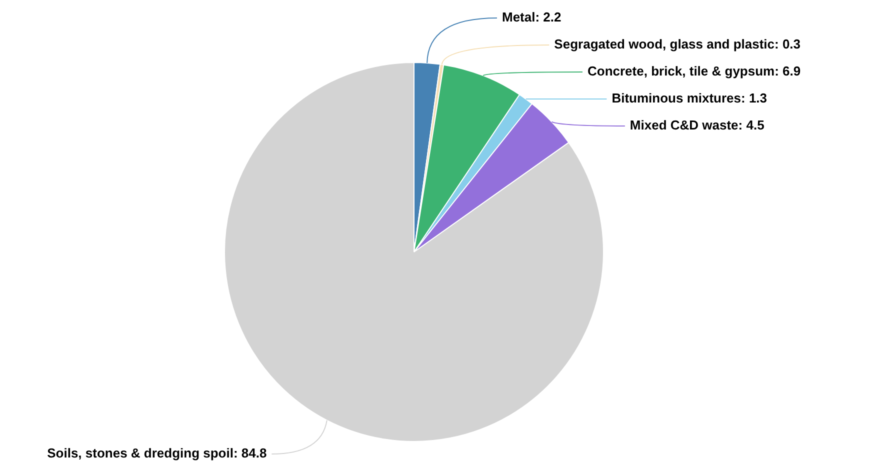  What do you see at coordinates (754, 98) in the screenshot?
I see `data-label: : 1.3` at bounding box center [754, 98].